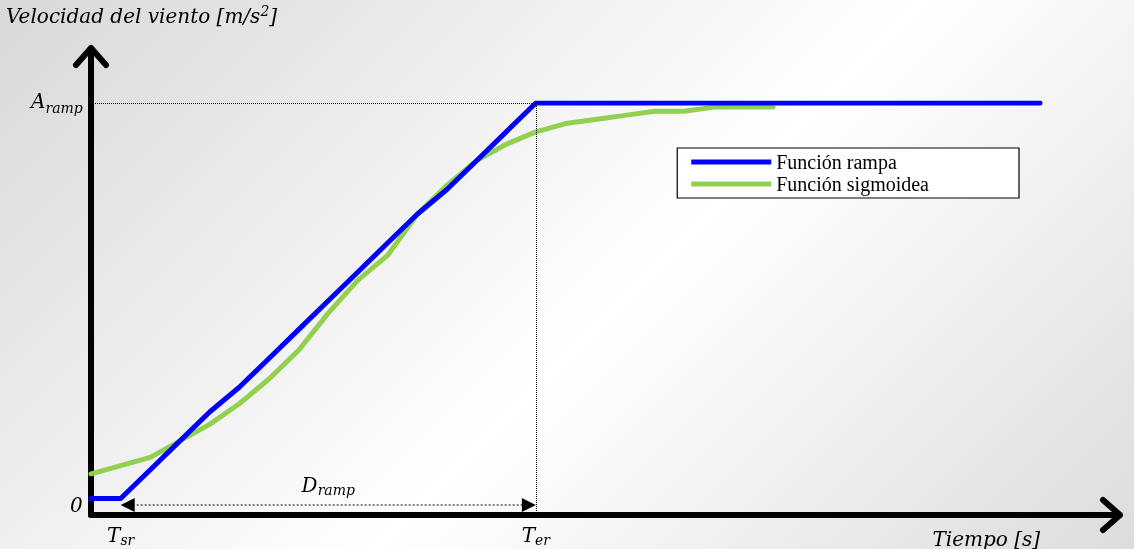 The image size is (1134, 549). What do you see at coordinates (76, 505) in the screenshot?
I see `text: 0` at bounding box center [76, 505].